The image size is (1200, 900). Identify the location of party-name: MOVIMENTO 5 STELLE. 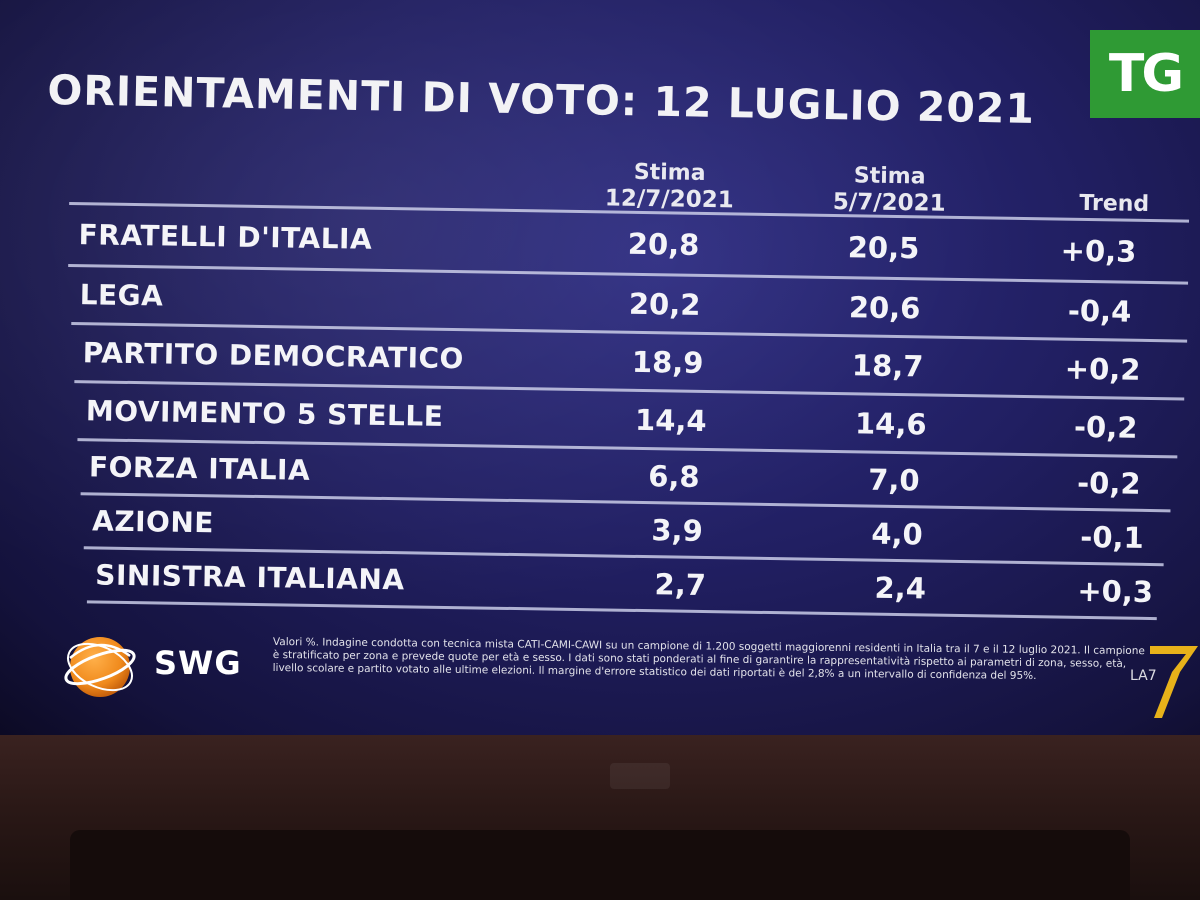
(264, 413).